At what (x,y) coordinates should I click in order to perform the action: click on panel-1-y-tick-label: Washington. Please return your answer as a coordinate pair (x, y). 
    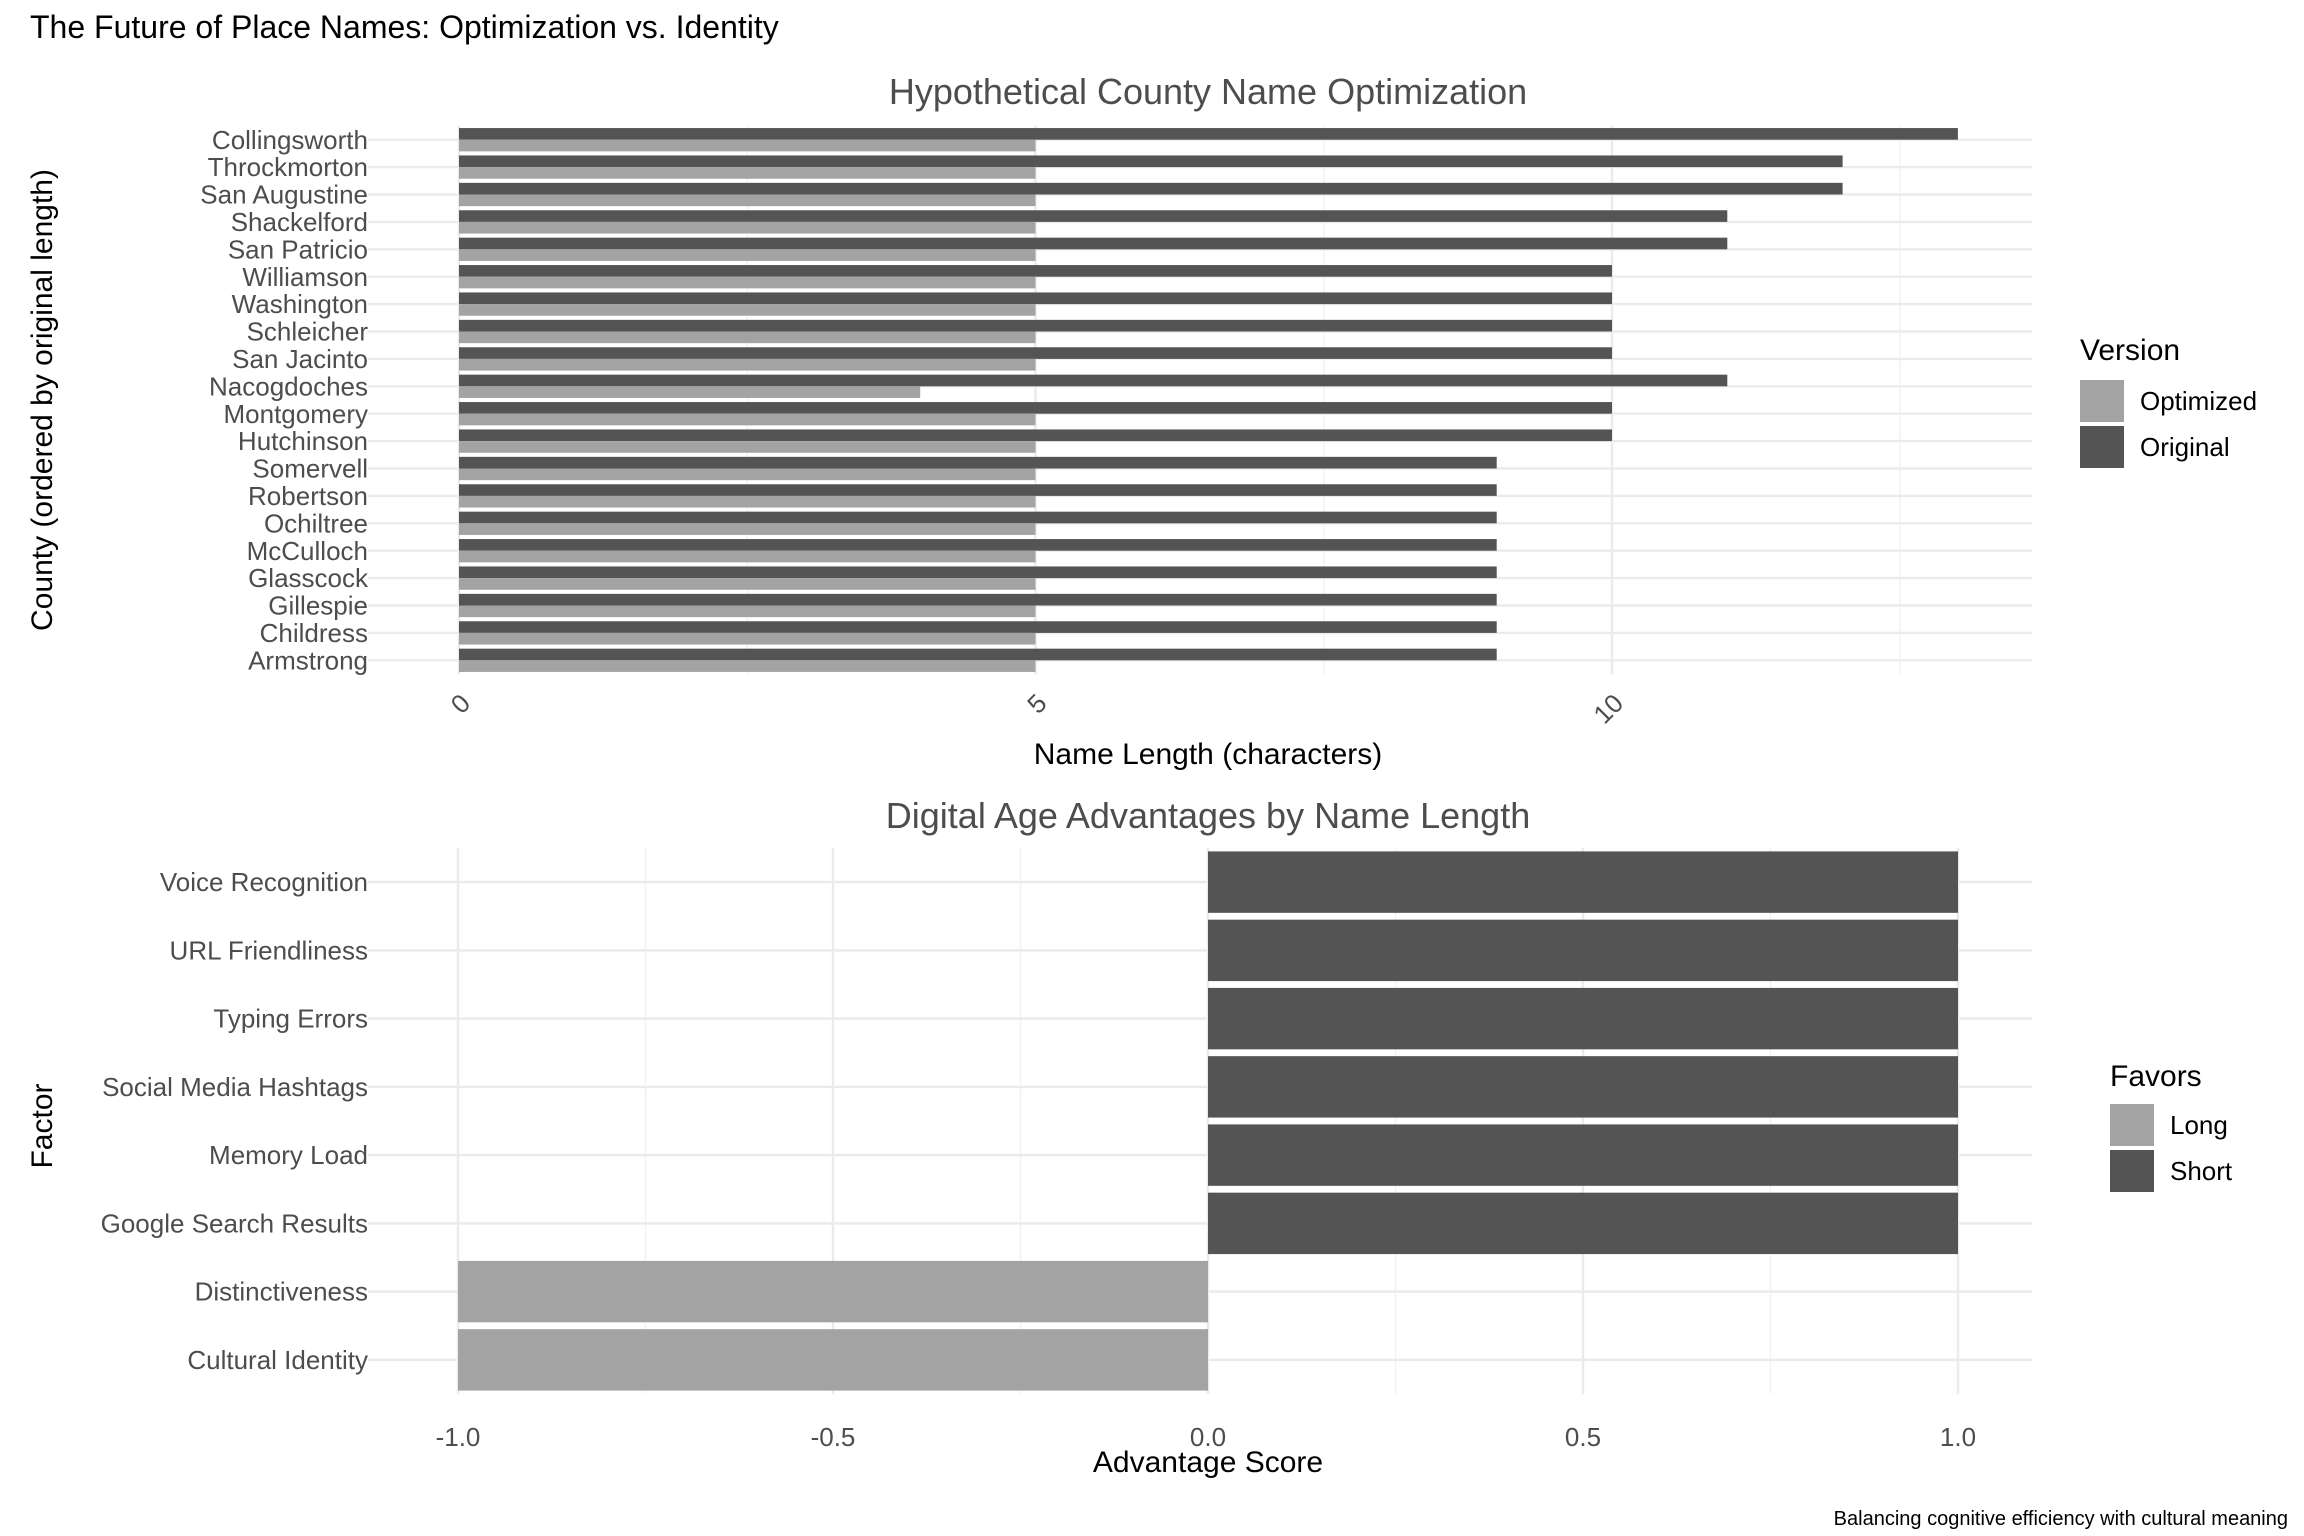
    Looking at the image, I should click on (300, 304).